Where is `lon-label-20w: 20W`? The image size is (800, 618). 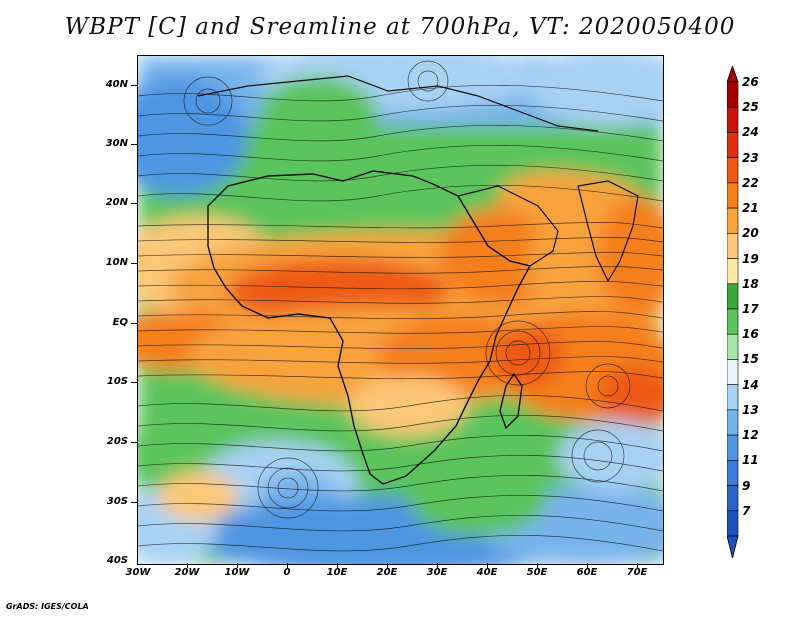 lon-label-20w: 20W is located at coordinates (187, 572).